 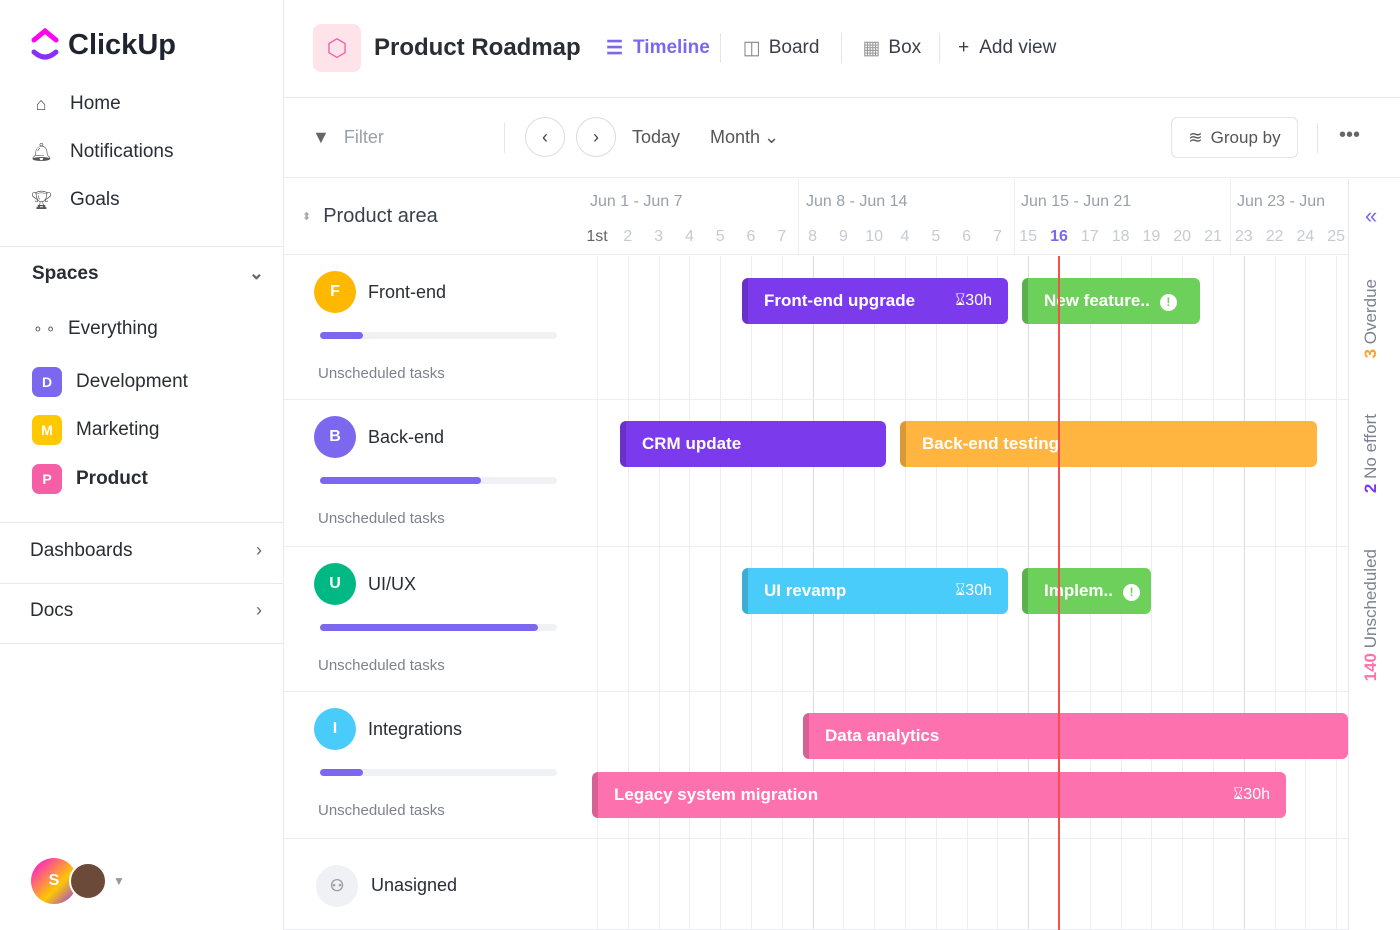 What do you see at coordinates (148, 273) in the screenshot?
I see `spaces-header: Spaces ⌄` at bounding box center [148, 273].